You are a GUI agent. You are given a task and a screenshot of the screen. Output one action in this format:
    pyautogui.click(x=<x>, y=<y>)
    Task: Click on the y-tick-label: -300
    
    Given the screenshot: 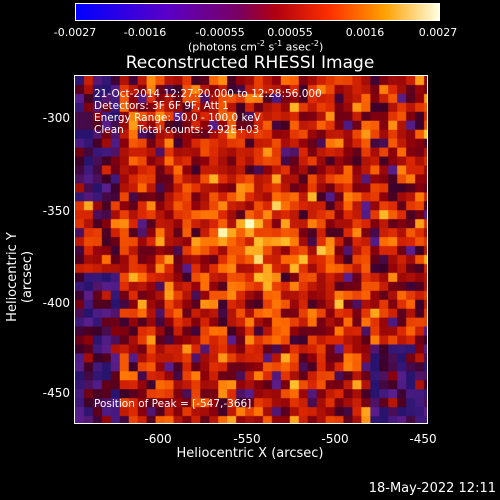 What is the action you would take?
    pyautogui.click(x=56, y=118)
    